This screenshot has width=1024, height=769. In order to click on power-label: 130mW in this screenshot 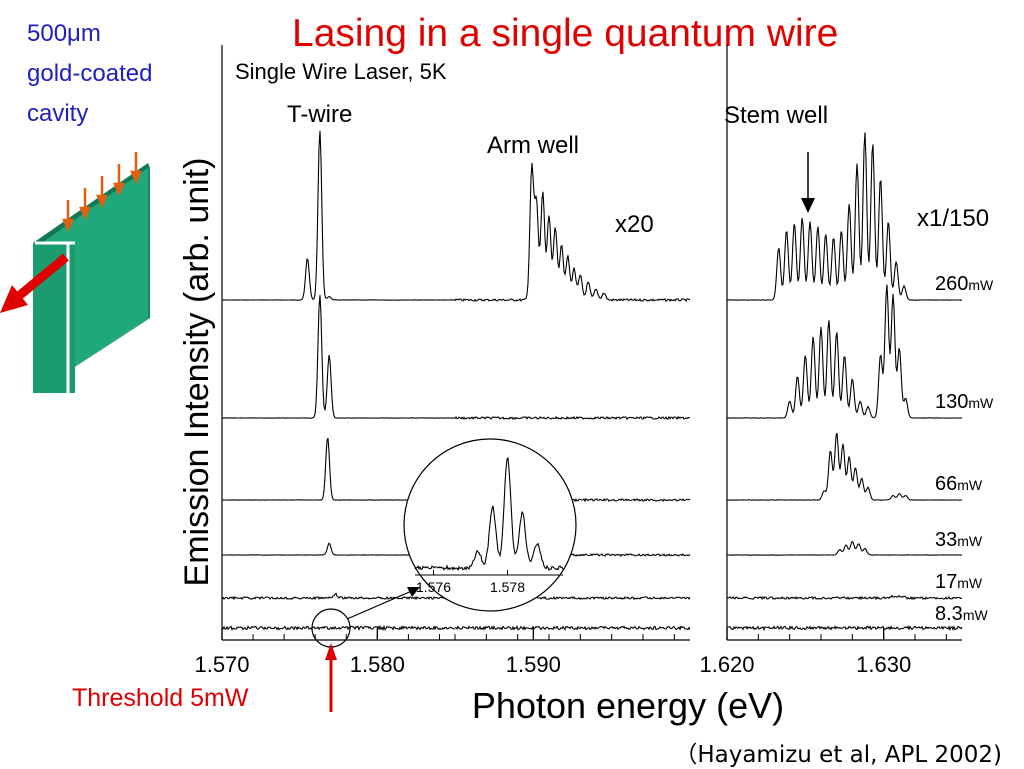, I will do `click(964, 402)`.